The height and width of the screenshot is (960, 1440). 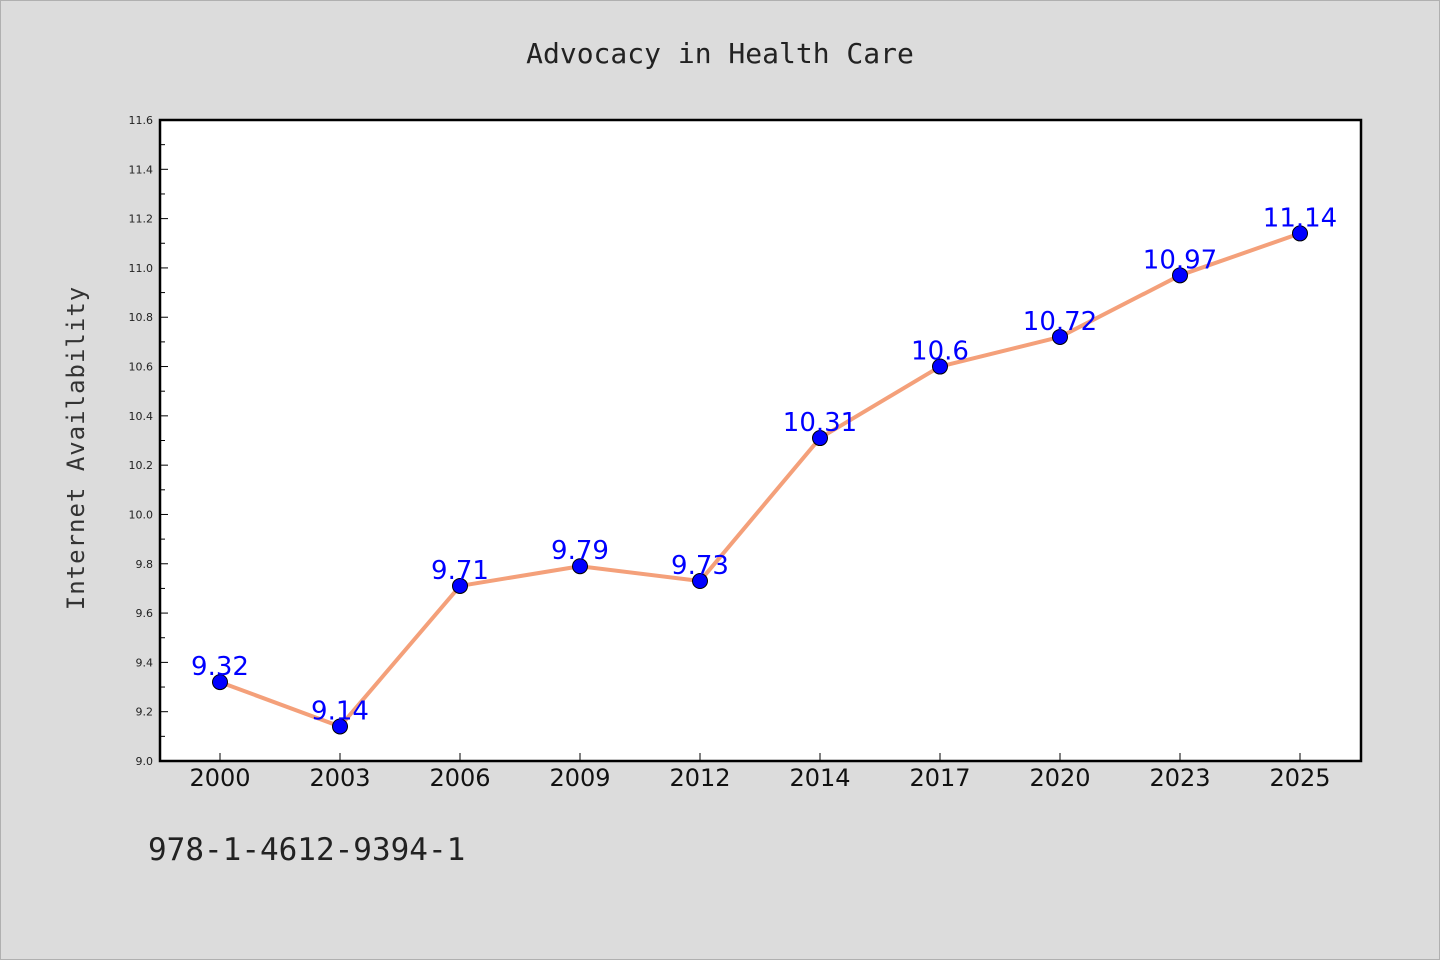 What do you see at coordinates (141, 219) in the screenshot?
I see `y-tick-label: 11.2` at bounding box center [141, 219].